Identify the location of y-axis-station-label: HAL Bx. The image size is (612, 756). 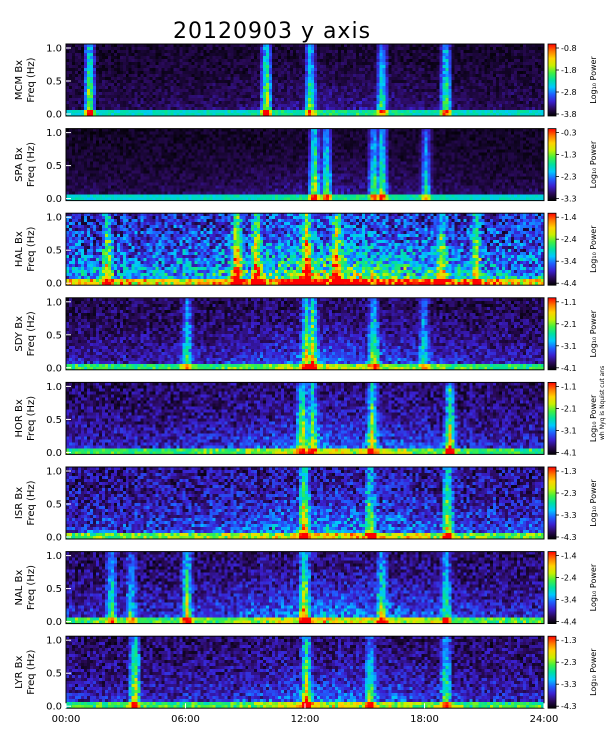
(19, 249).